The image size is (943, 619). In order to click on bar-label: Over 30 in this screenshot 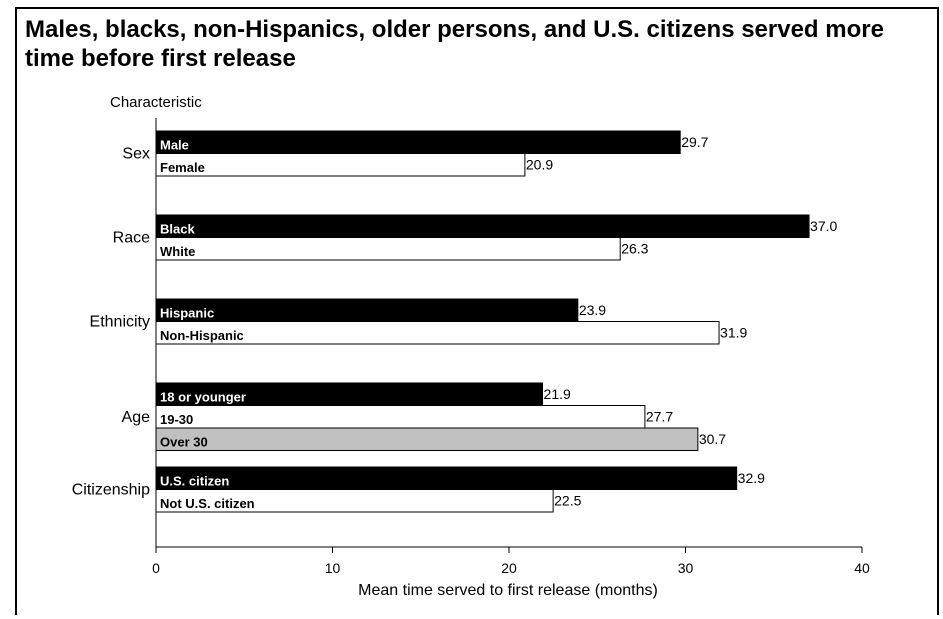, I will do `click(184, 442)`.